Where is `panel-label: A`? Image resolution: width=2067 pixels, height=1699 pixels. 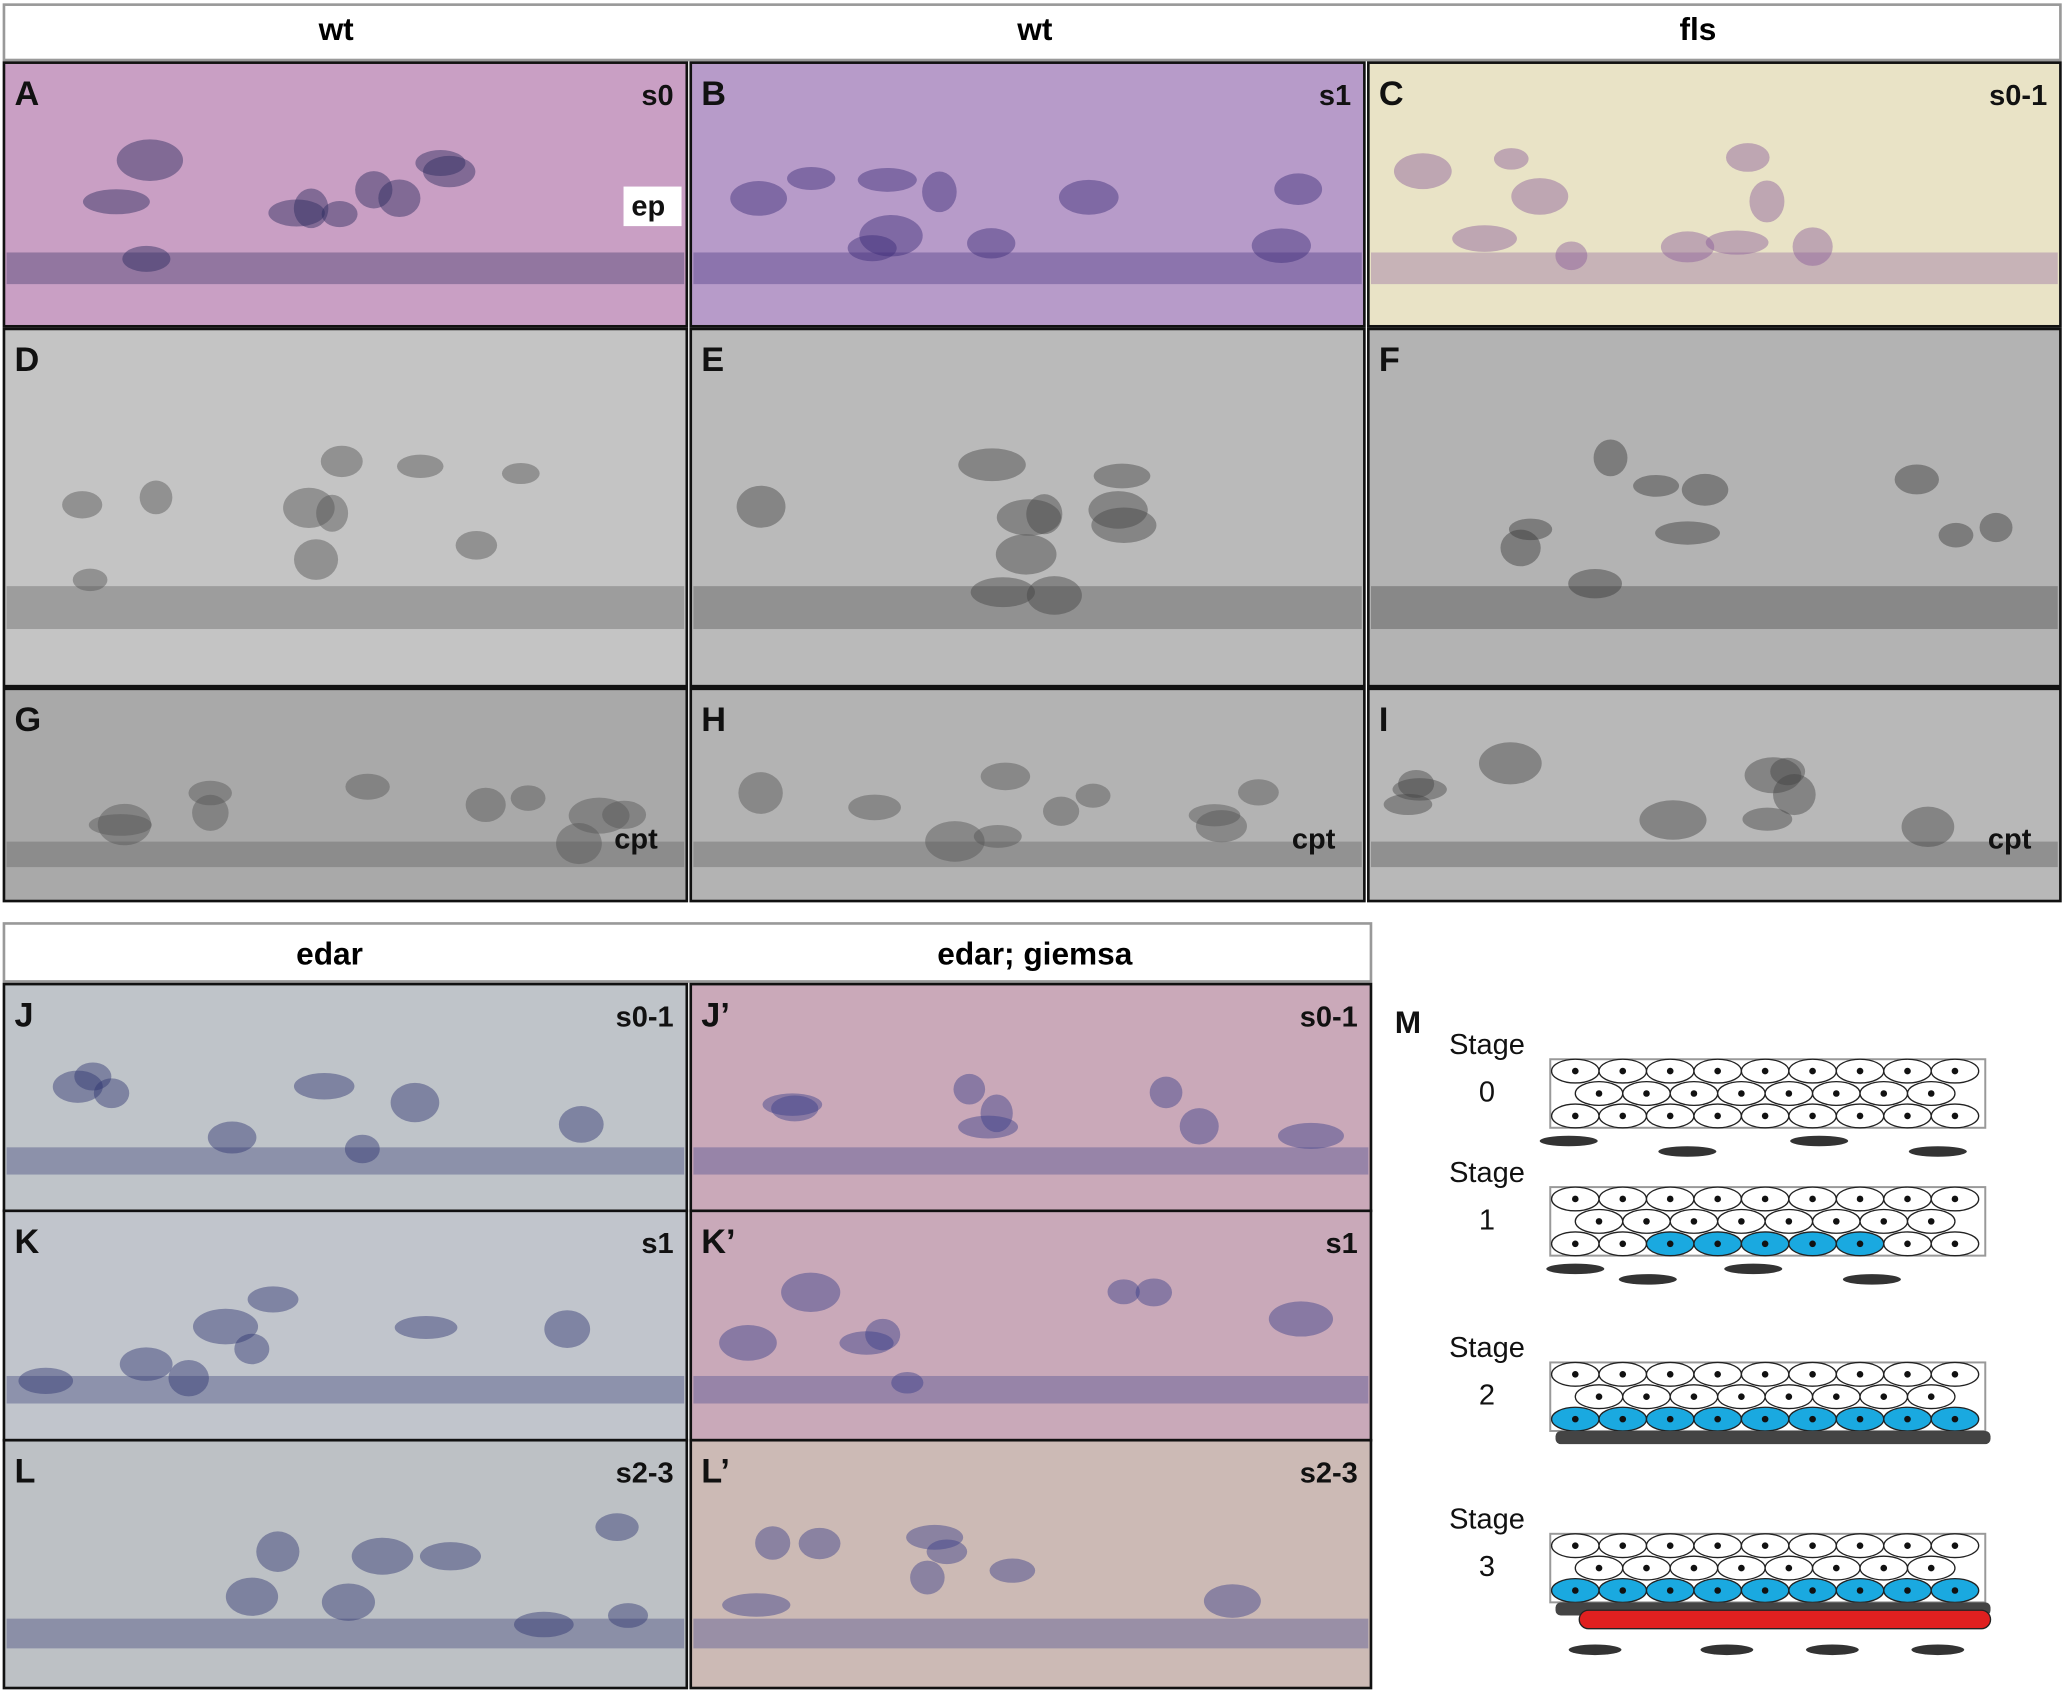 panel-label: A is located at coordinates (27, 94).